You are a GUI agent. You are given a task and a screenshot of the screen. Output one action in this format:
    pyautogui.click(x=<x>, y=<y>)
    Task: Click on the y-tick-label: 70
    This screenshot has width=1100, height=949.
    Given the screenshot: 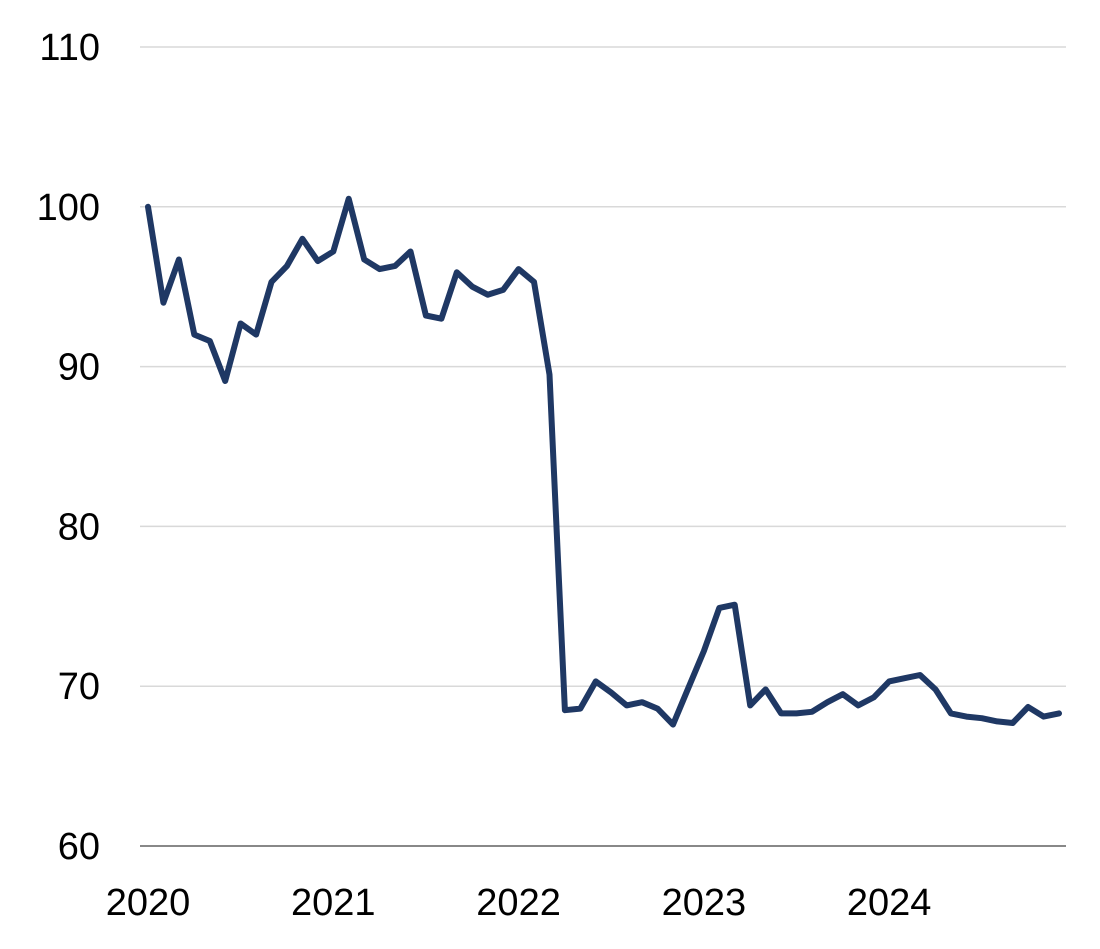 What is the action you would take?
    pyautogui.click(x=79, y=687)
    